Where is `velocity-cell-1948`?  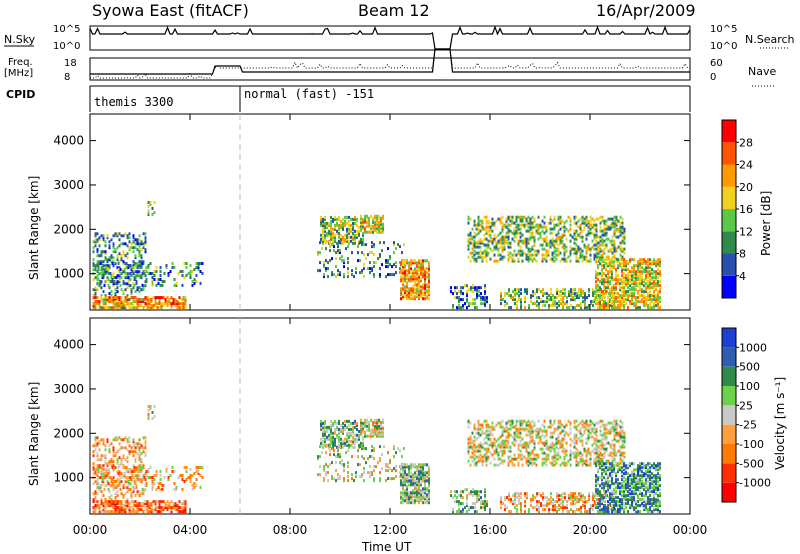
velocity-cell-1948 is located at coordinates (578, 451).